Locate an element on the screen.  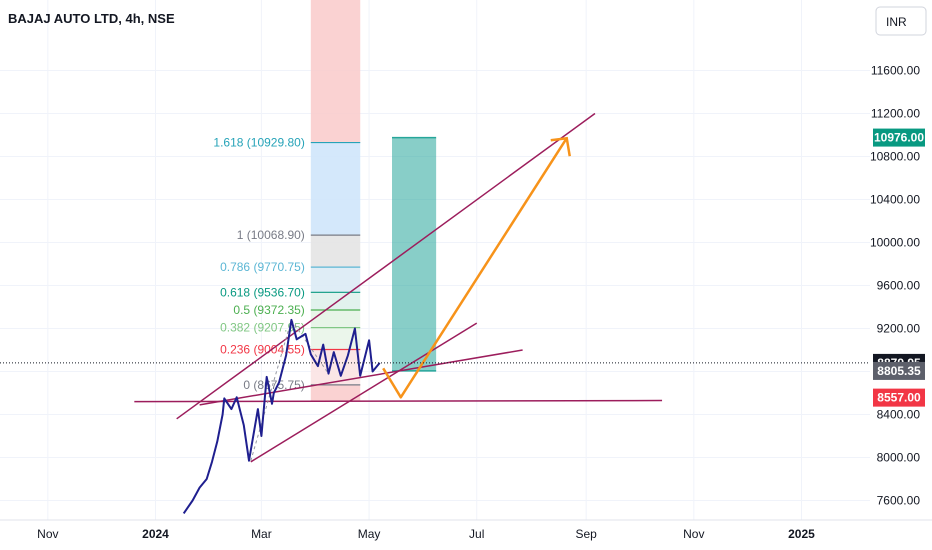
y-tick-label: 11600.00 is located at coordinates (895, 71).